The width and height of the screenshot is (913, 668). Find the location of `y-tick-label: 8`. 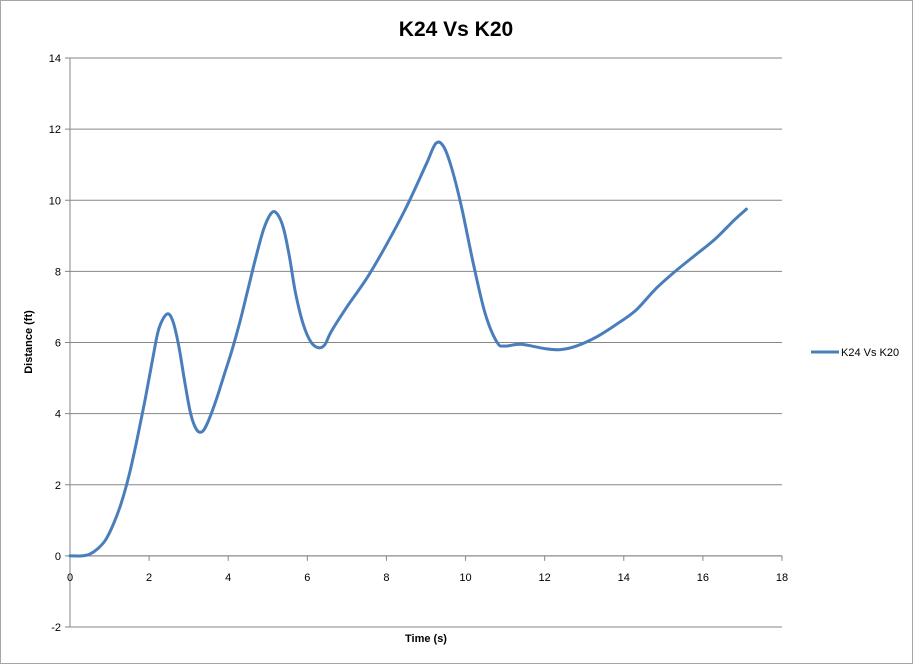

y-tick-label: 8 is located at coordinates (58, 272).